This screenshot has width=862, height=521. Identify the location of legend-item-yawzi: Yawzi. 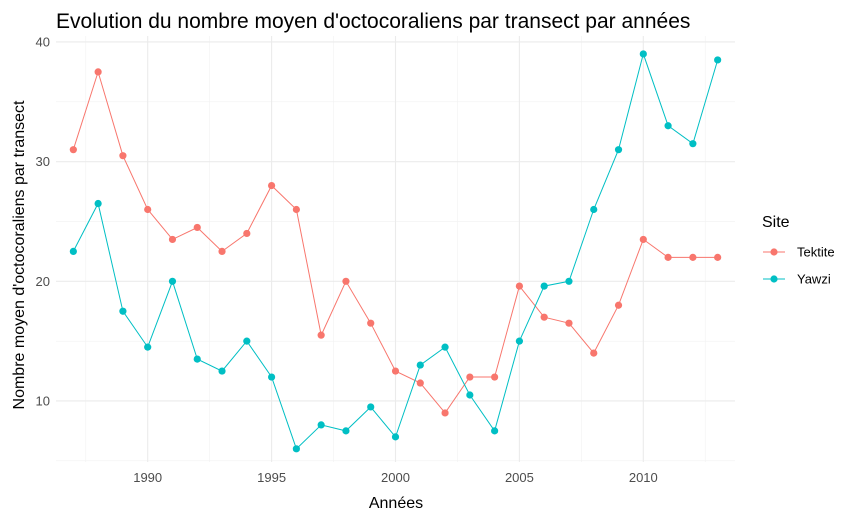
(797, 279).